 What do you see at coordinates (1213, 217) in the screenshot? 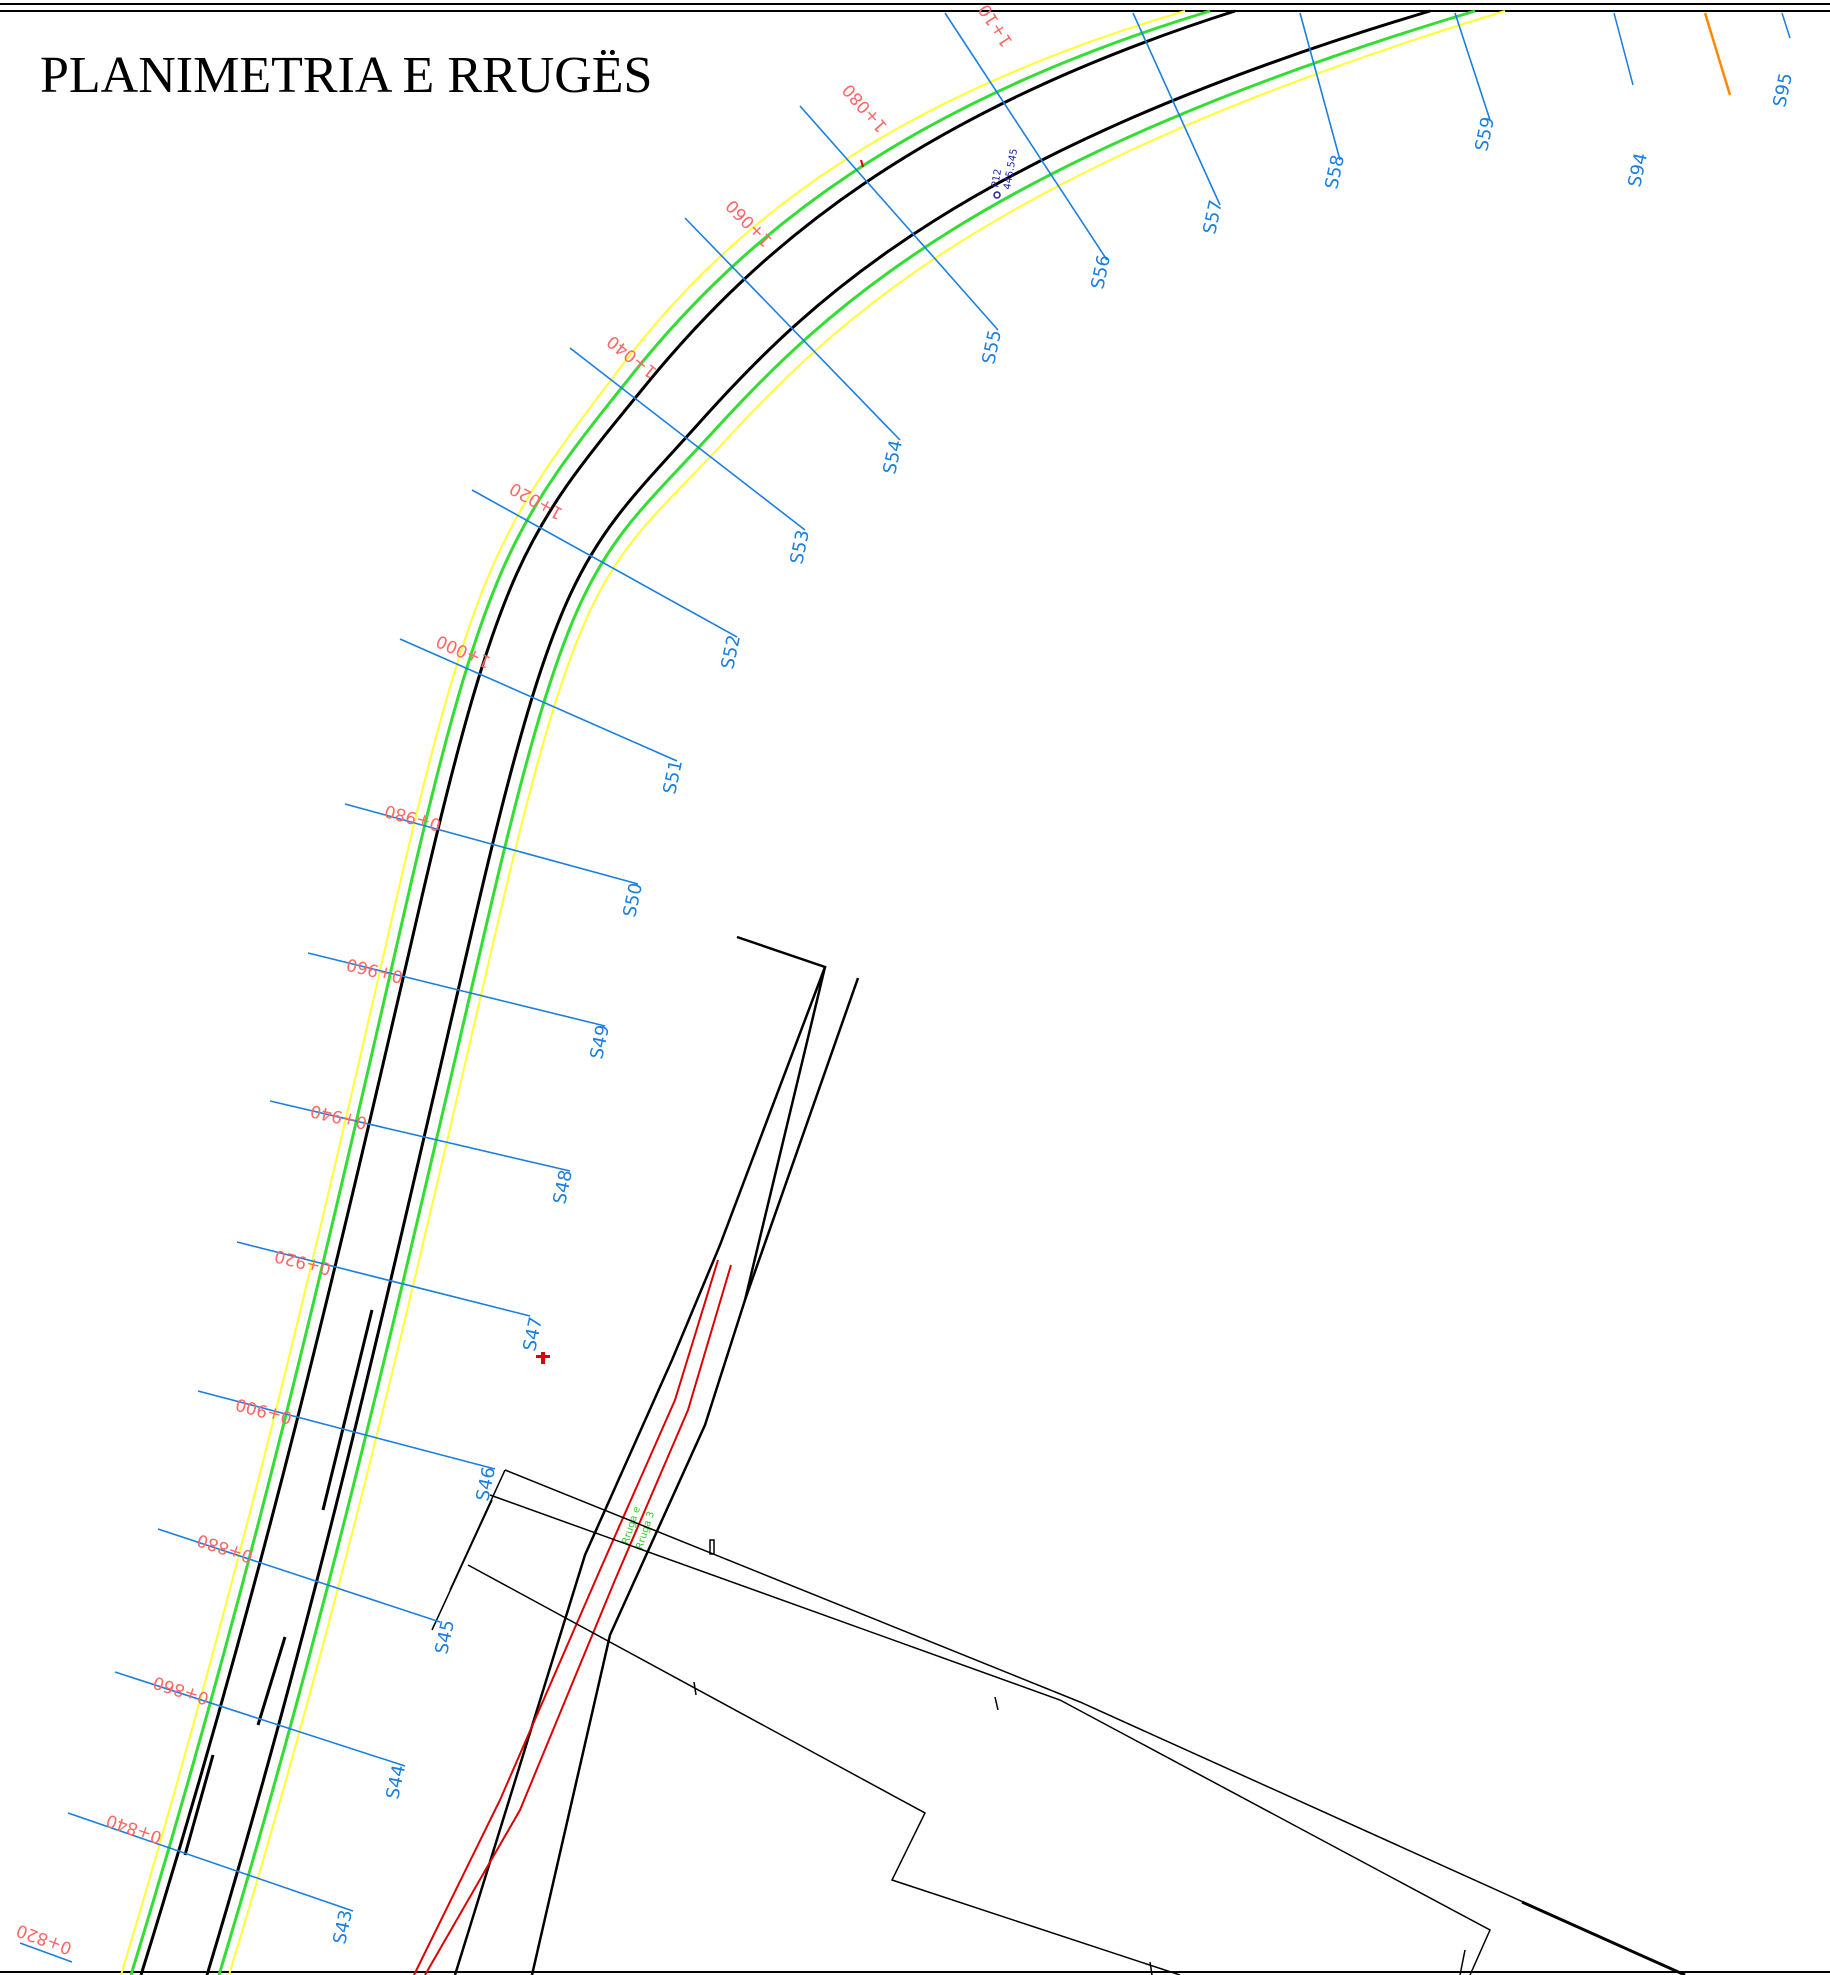
I see `section-label-s57: S57` at bounding box center [1213, 217].